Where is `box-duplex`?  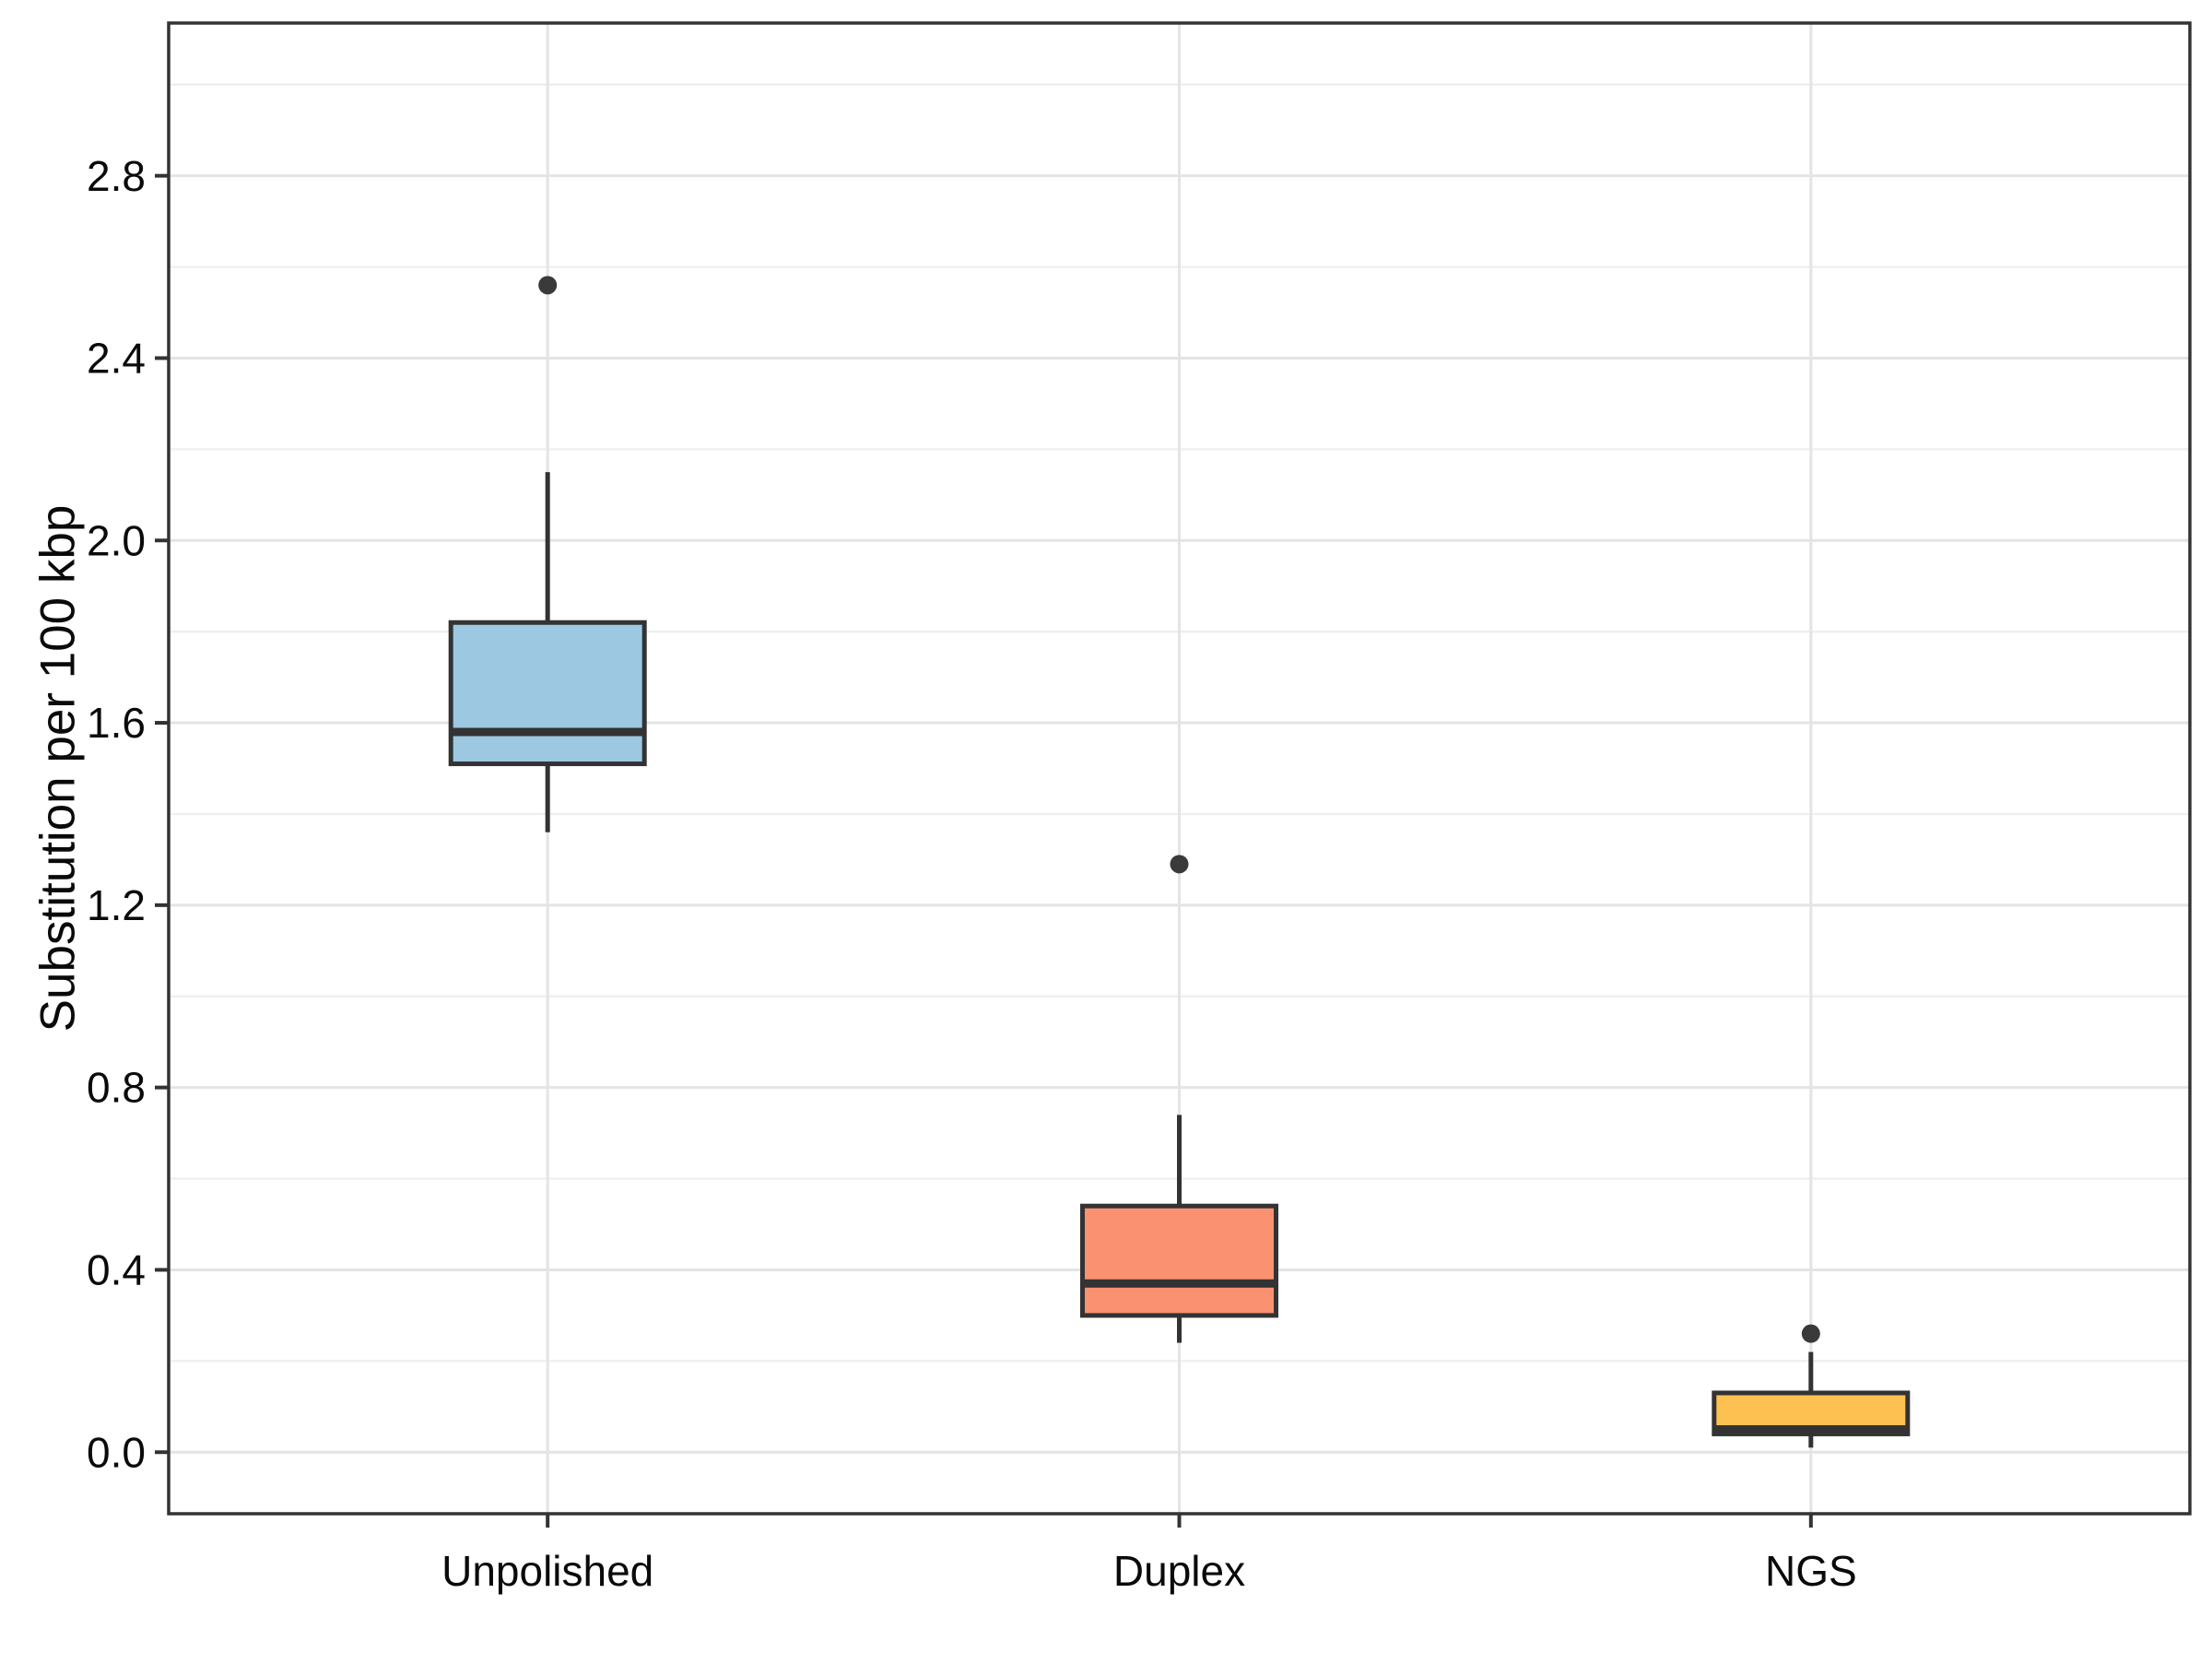
box-duplex is located at coordinates (1179, 1260).